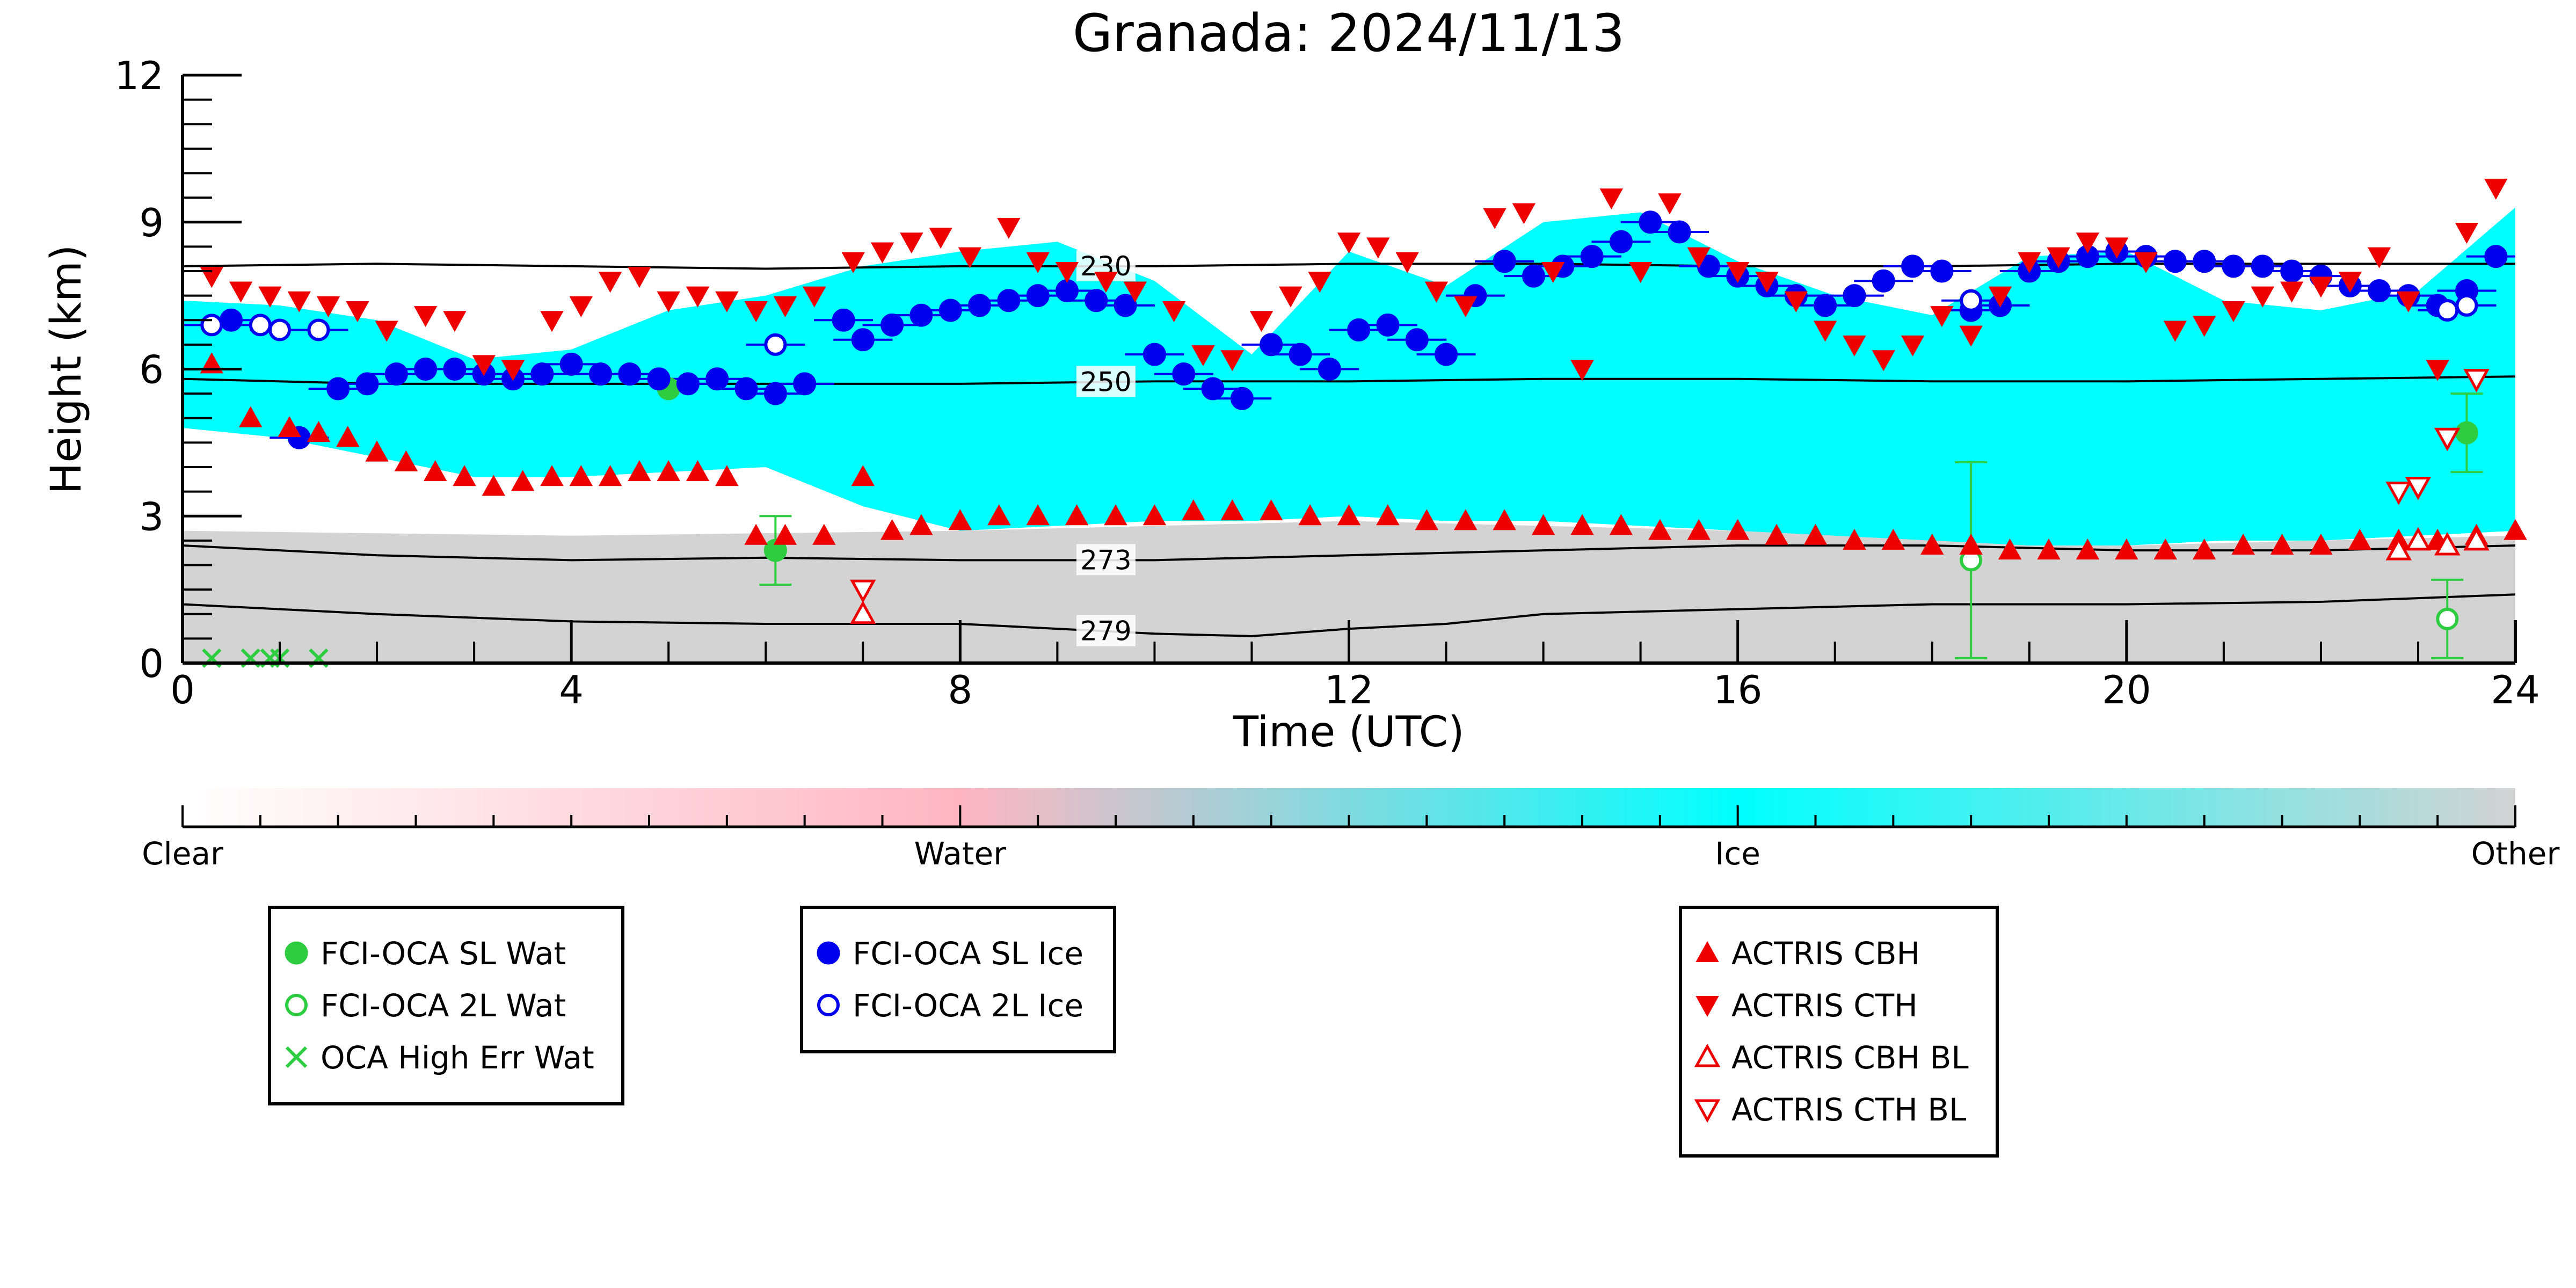 This screenshot has width=2576, height=1288. I want to click on x-tick-label: 4, so click(571, 689).